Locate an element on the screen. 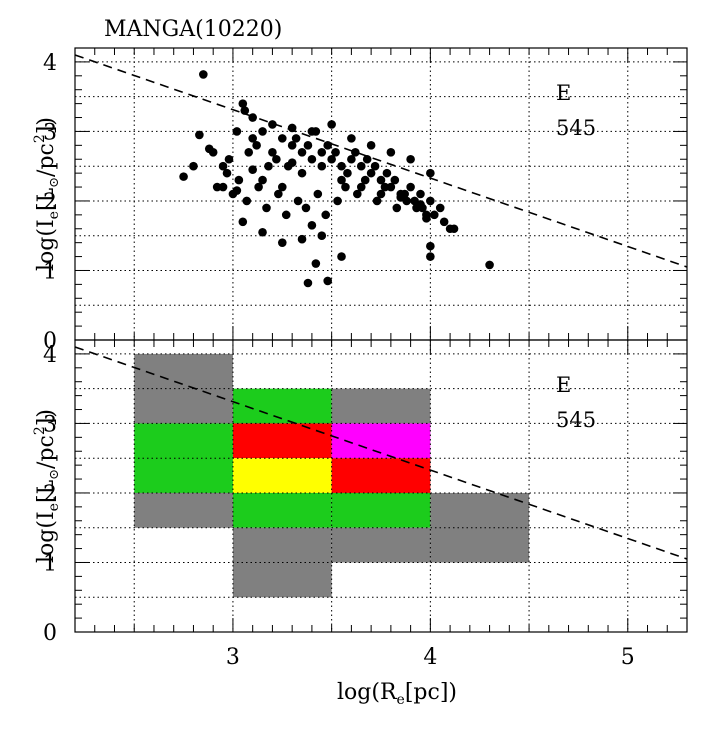  x-tick-label: 5 is located at coordinates (628, 657).